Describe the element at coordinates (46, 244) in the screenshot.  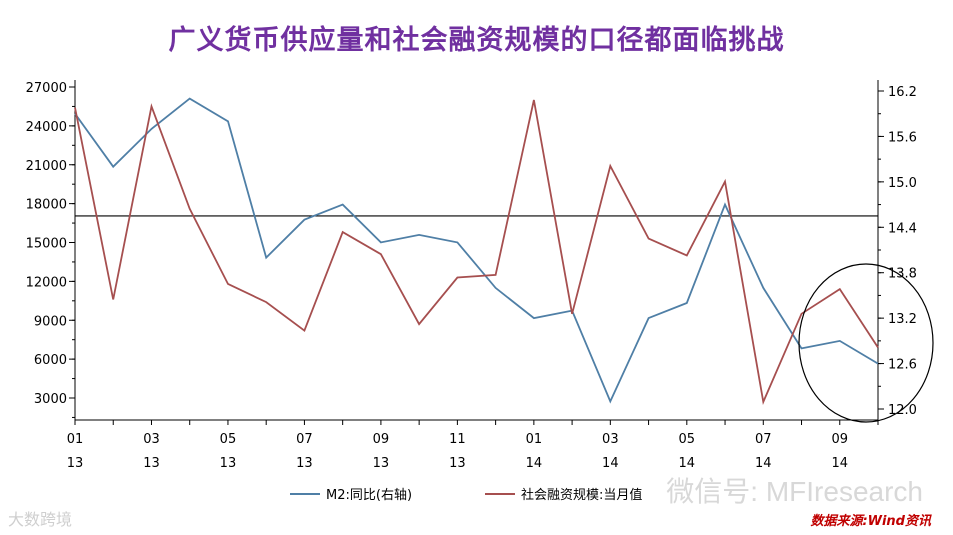
I see `left-tick-label: 15000` at that location.